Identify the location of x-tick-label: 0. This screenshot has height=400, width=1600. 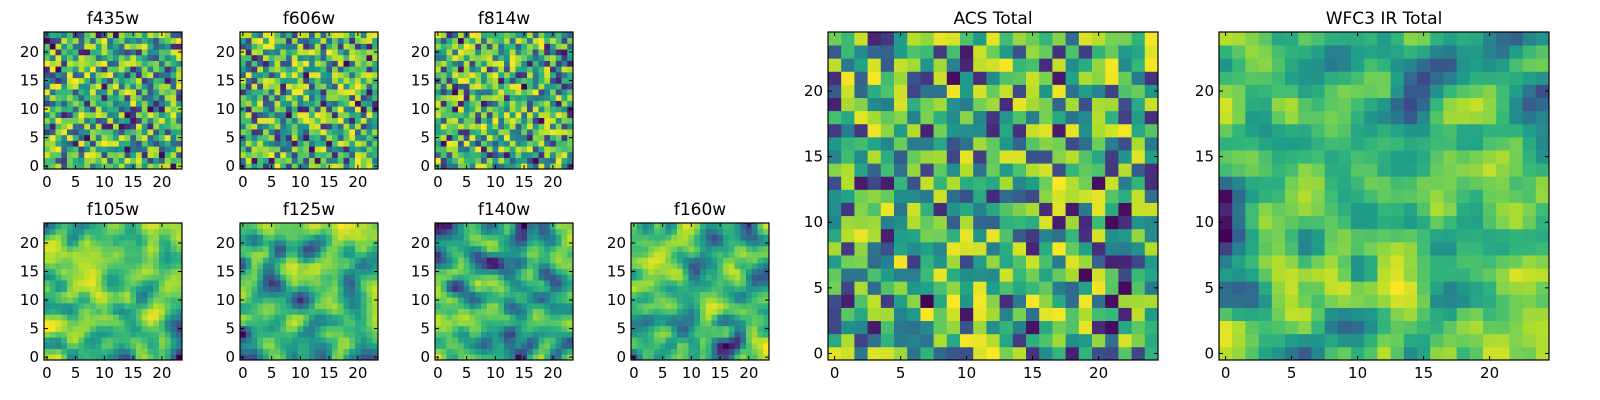
(243, 373).